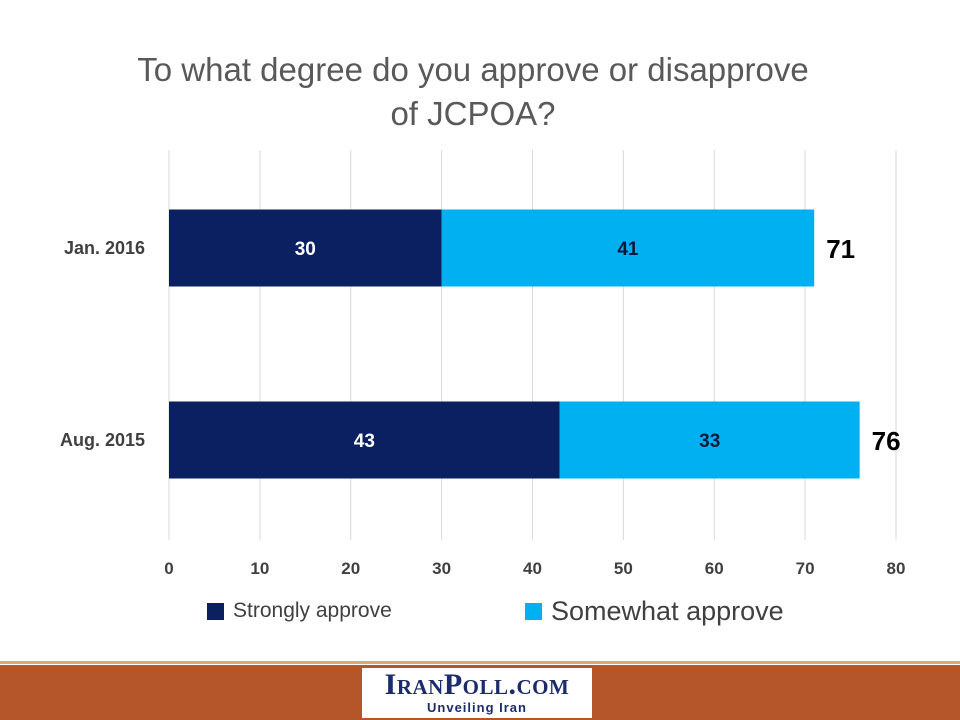 The image size is (960, 720). I want to click on legend-label-strongly-approve: Strongly approve, so click(312, 610).